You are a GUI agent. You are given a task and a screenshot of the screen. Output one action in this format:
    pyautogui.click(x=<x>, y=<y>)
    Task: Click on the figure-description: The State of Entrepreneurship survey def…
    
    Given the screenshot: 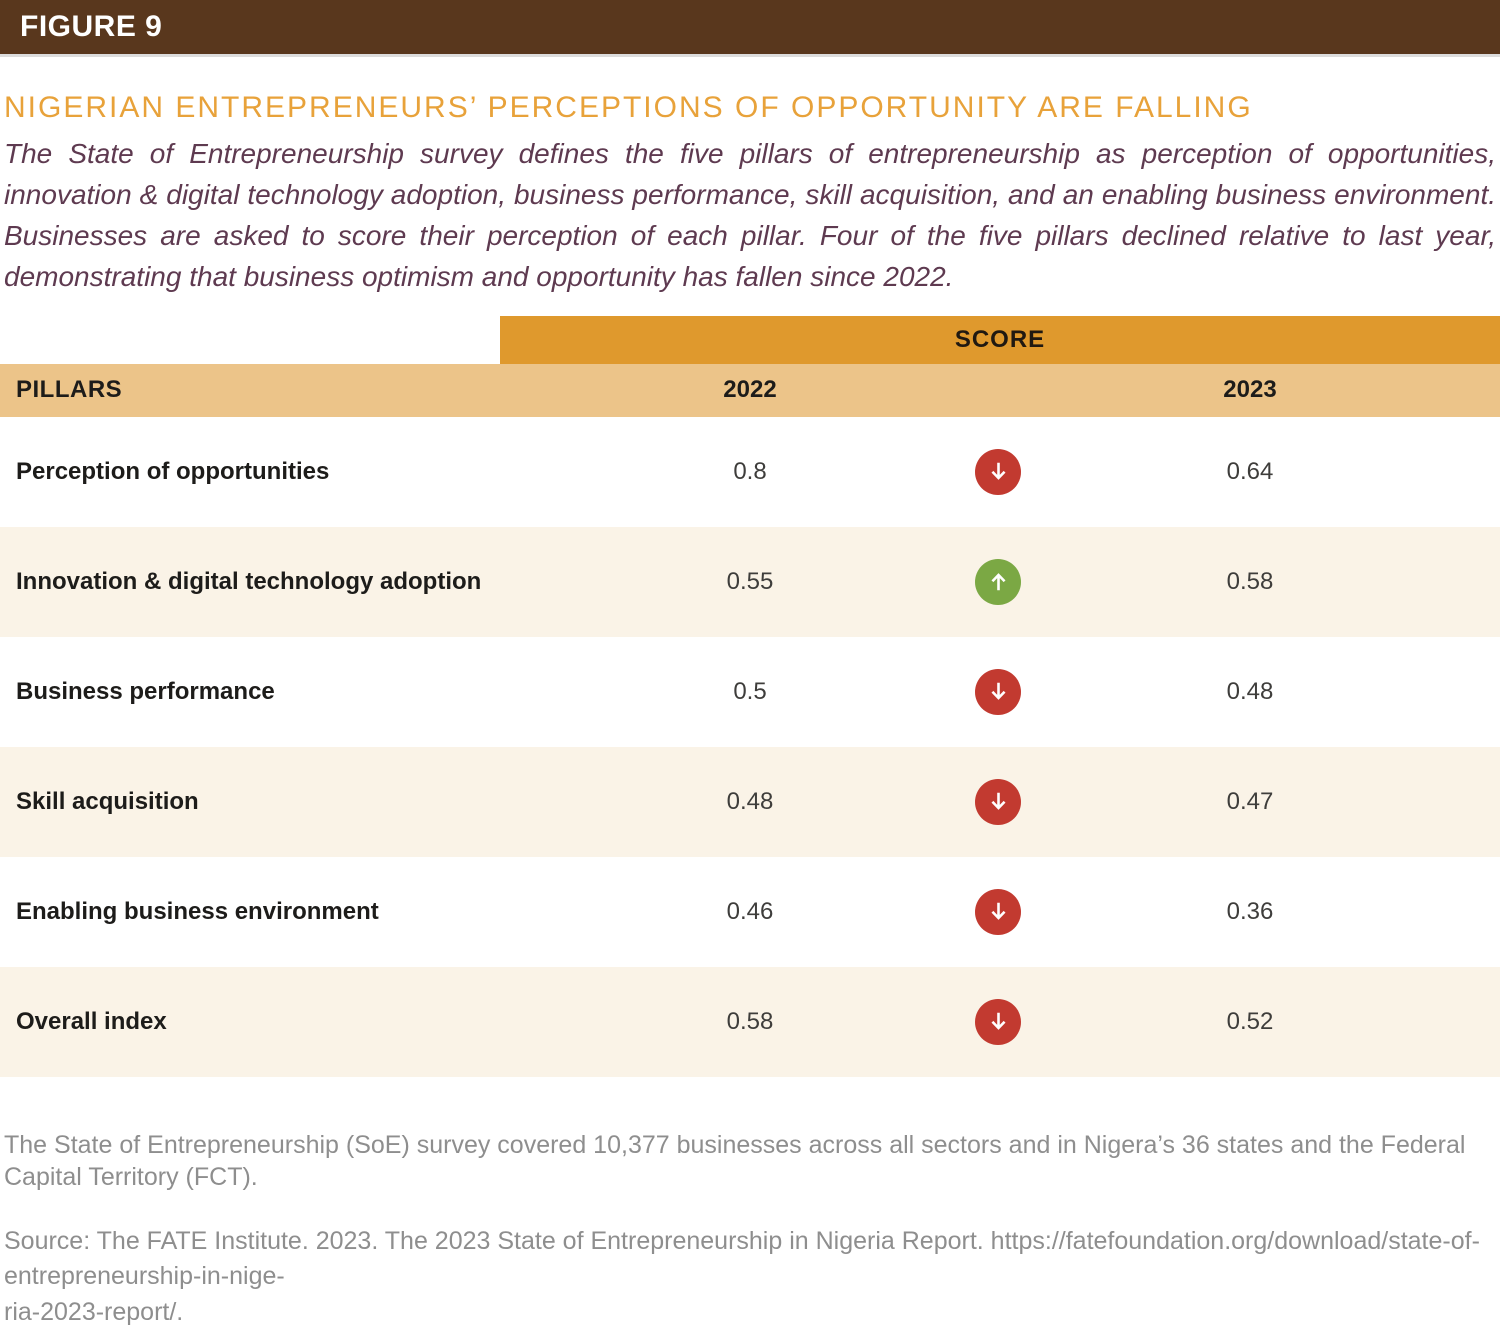 What is the action you would take?
    pyautogui.click(x=750, y=216)
    